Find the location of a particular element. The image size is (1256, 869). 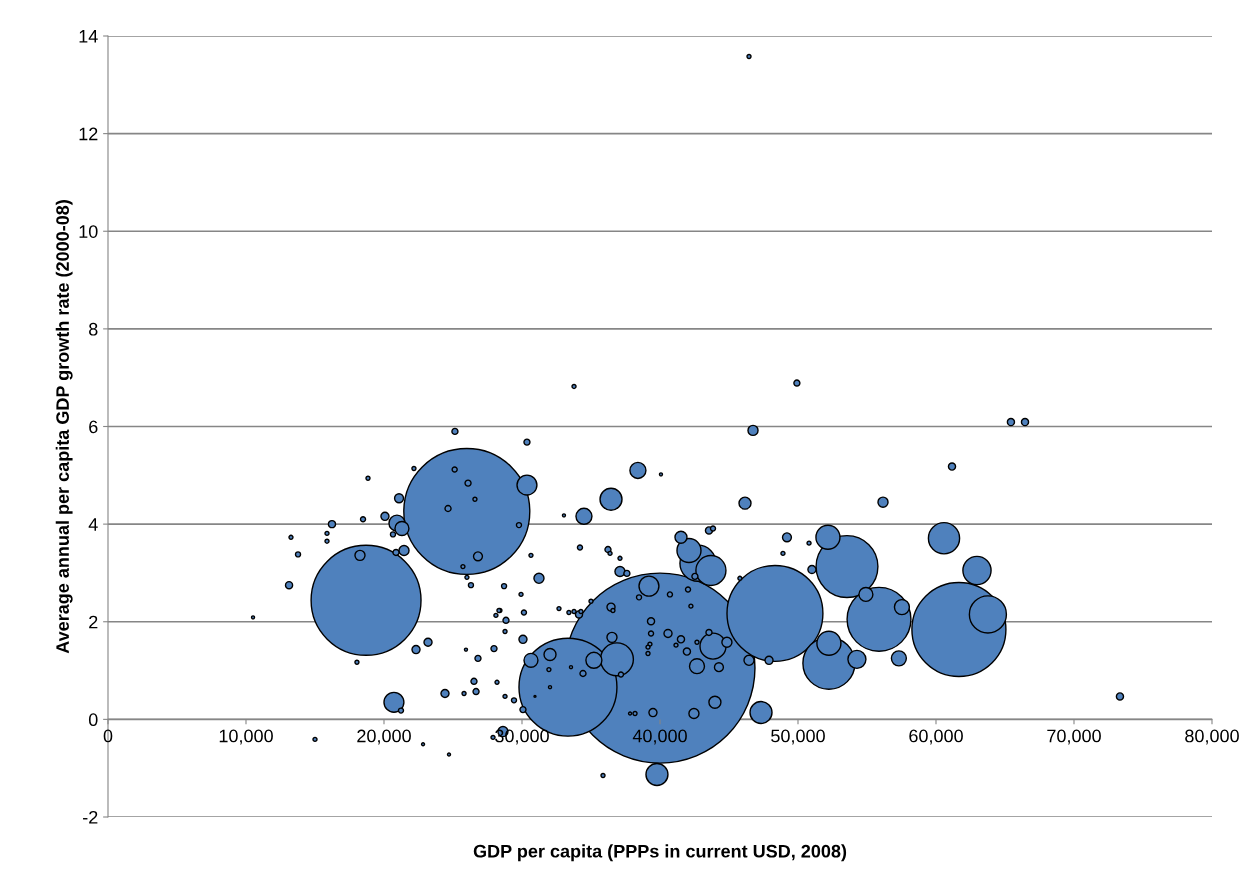

x-tick-label: 0 is located at coordinates (108, 736).